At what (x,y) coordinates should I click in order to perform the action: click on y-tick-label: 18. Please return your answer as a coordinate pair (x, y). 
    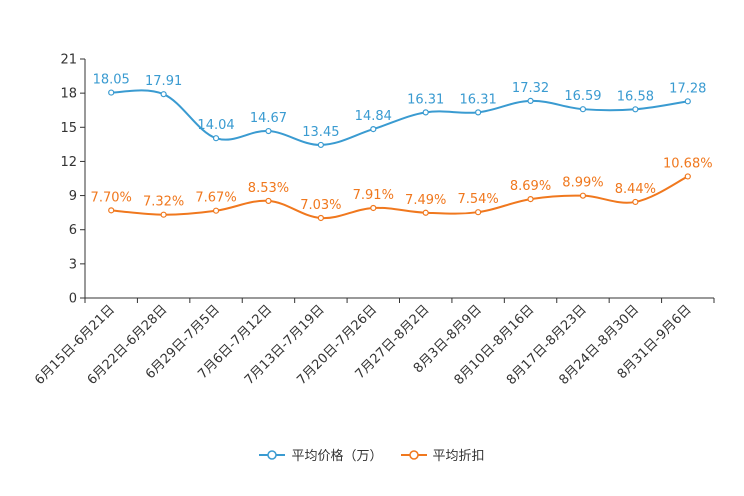
    Looking at the image, I should click on (68, 94).